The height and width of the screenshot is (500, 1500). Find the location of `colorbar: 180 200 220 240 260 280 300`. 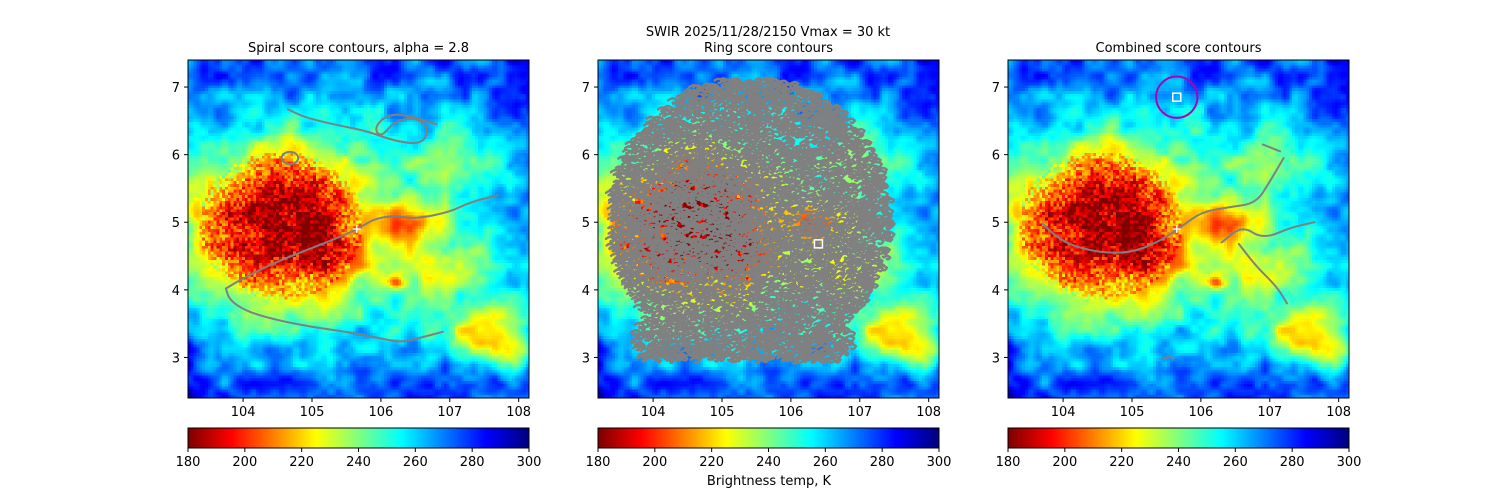

colorbar: 180 200 220 240 260 280 300 is located at coordinates (768, 448).